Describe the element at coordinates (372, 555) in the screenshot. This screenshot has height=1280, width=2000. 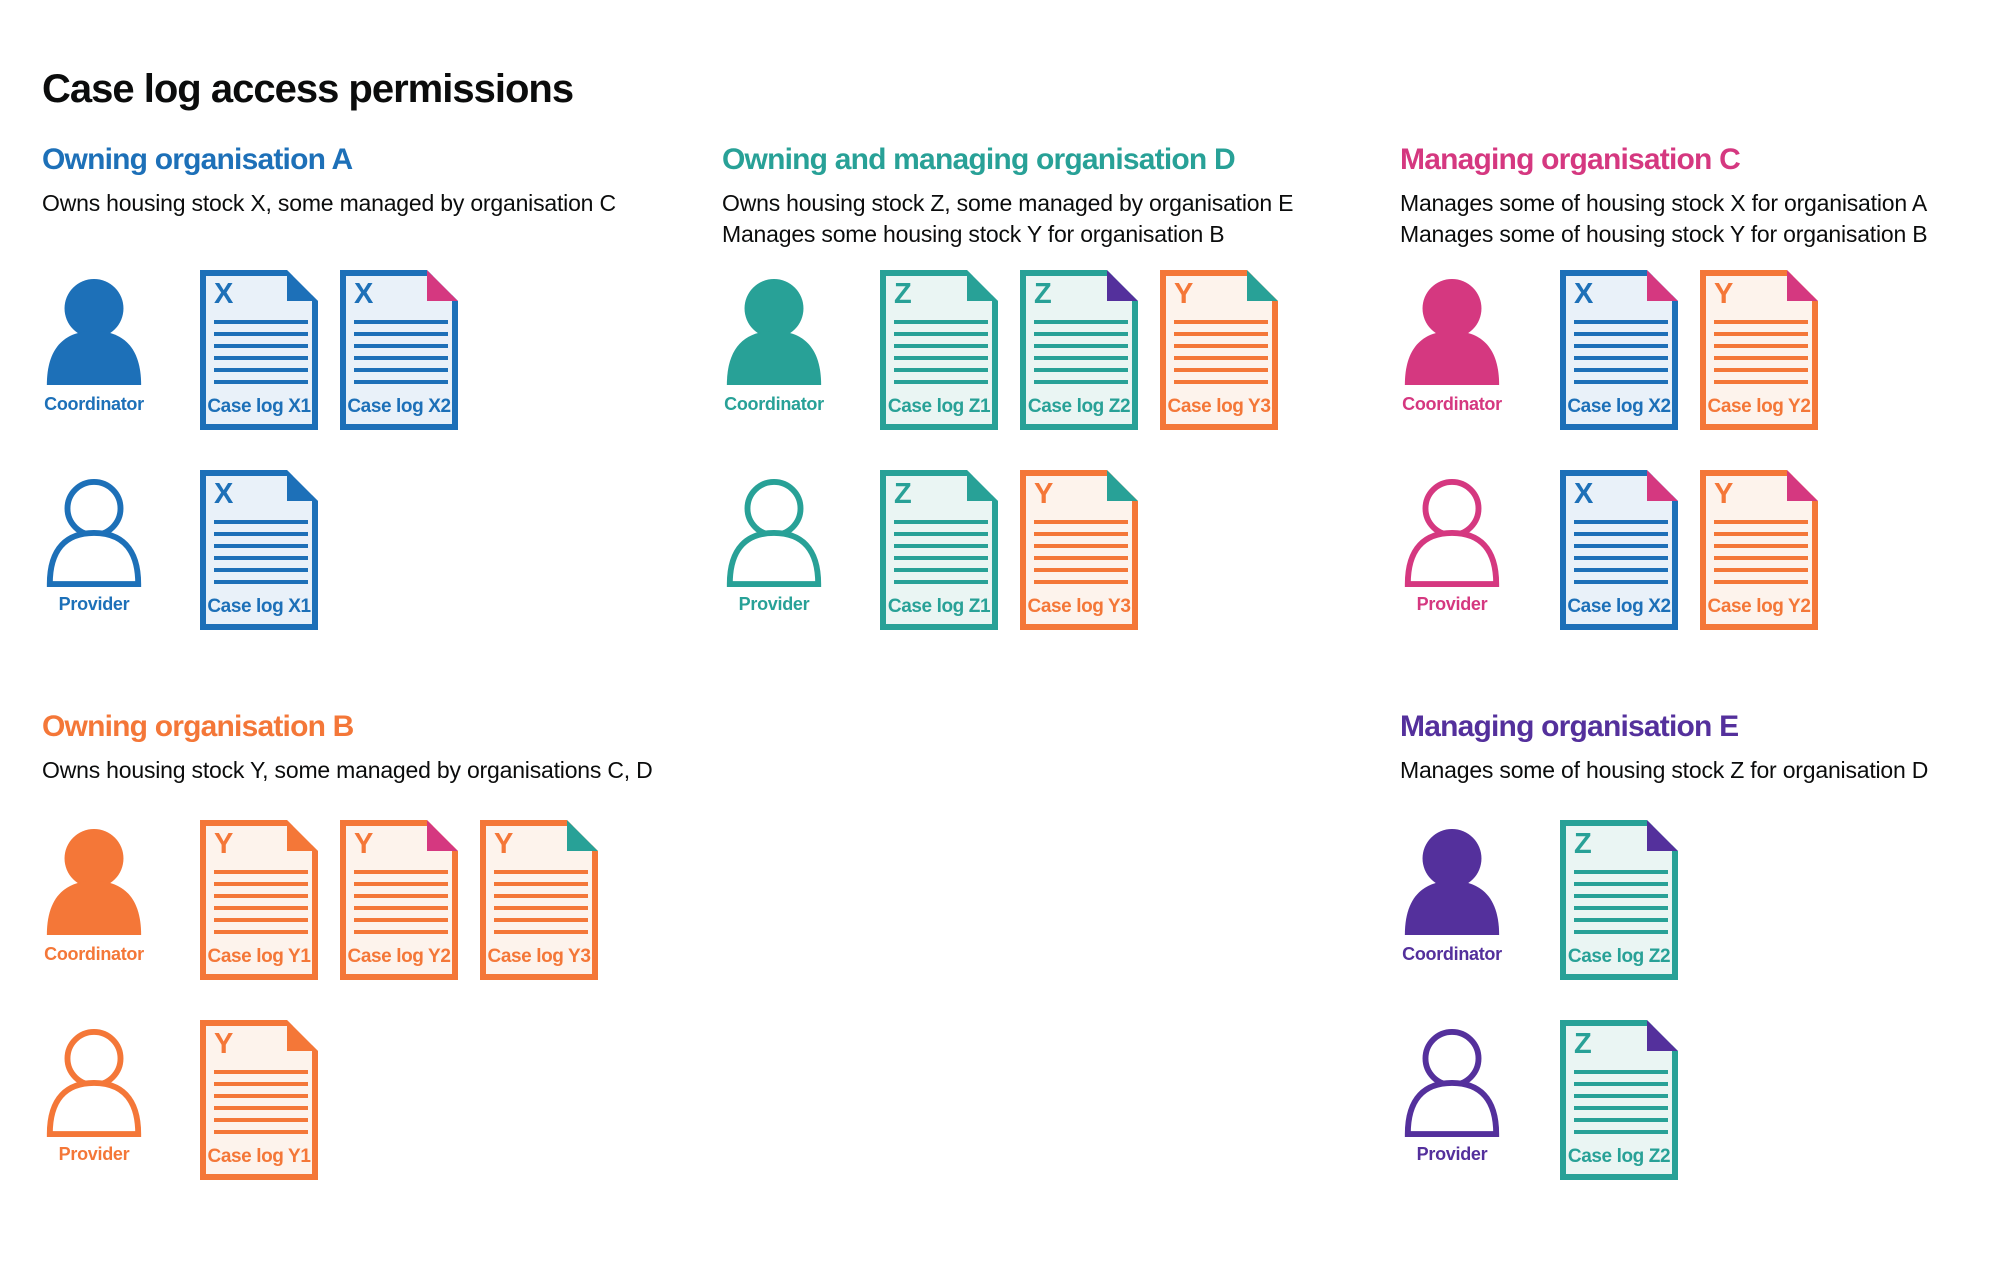
I see `section-a-provider-row: Provider X Case log X1` at that location.